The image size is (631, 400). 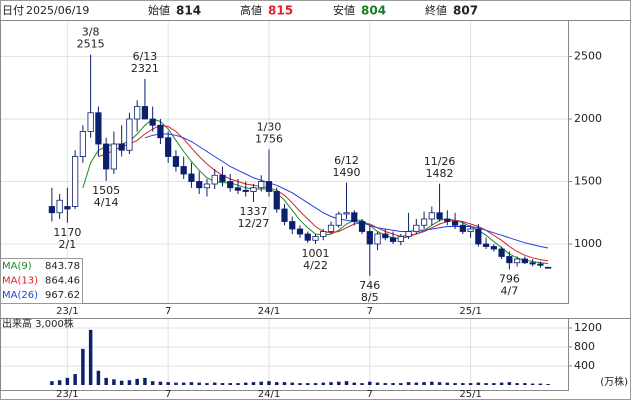 What do you see at coordinates (41, 281) in the screenshot?
I see `legend-box` at bounding box center [41, 281].